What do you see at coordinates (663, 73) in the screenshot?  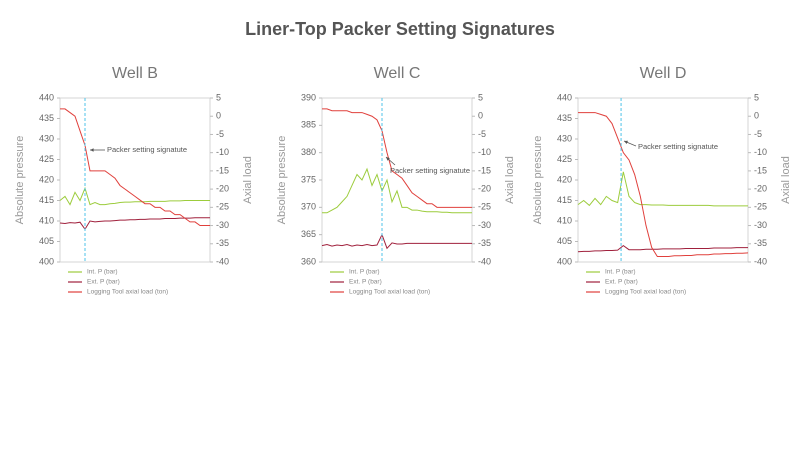 I see `panel-title: Well D` at bounding box center [663, 73].